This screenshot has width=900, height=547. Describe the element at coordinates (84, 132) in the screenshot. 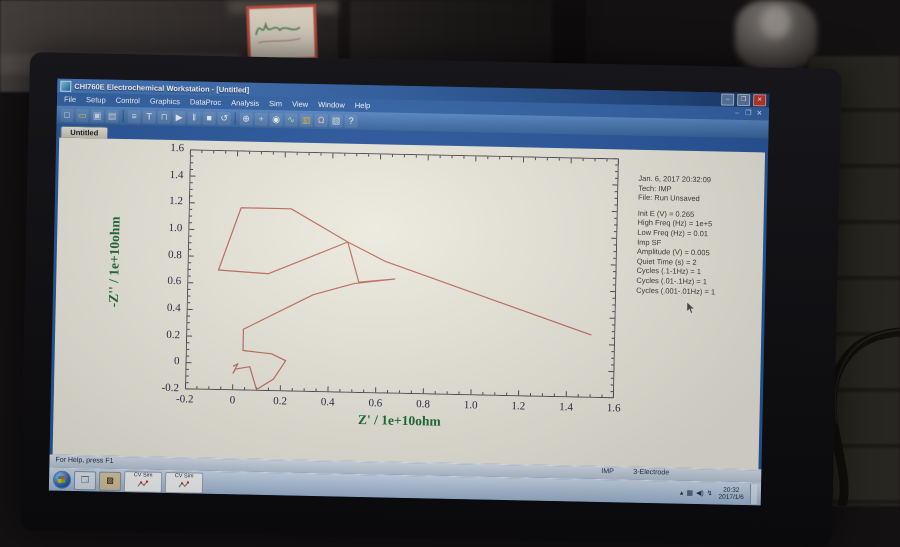

I see `tab-untitled: Untitled` at that location.